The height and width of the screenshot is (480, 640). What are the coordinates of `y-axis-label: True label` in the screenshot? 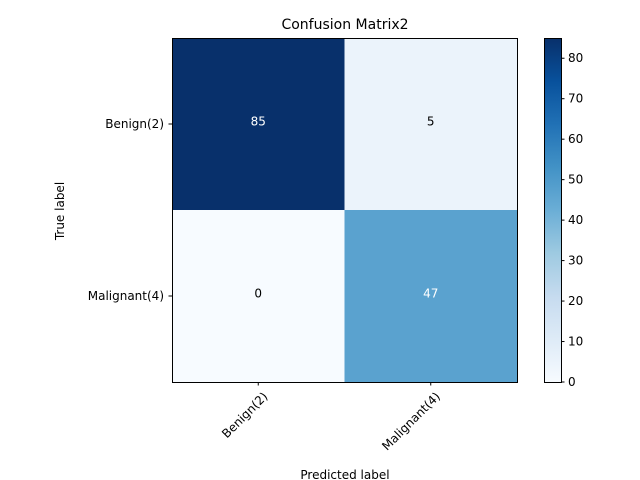 It's located at (60, 211).